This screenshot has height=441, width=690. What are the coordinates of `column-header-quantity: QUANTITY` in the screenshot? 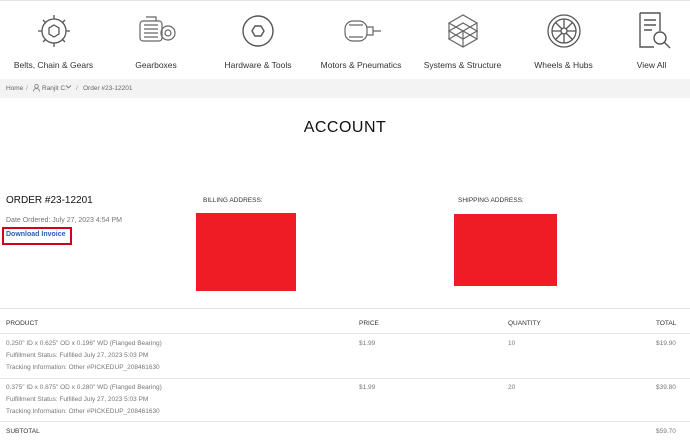 It's located at (524, 323).